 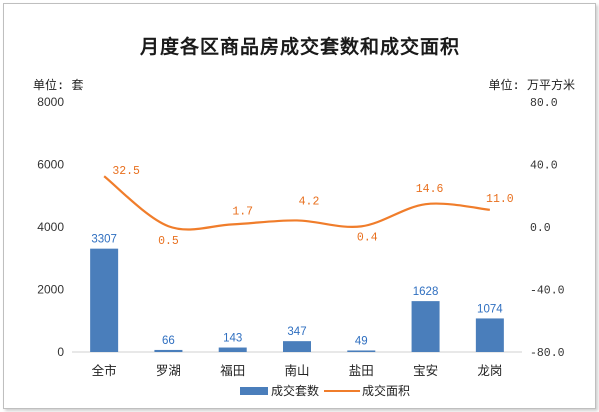 What do you see at coordinates (104, 240) in the screenshot?
I see `bar-value-label: 3307` at bounding box center [104, 240].